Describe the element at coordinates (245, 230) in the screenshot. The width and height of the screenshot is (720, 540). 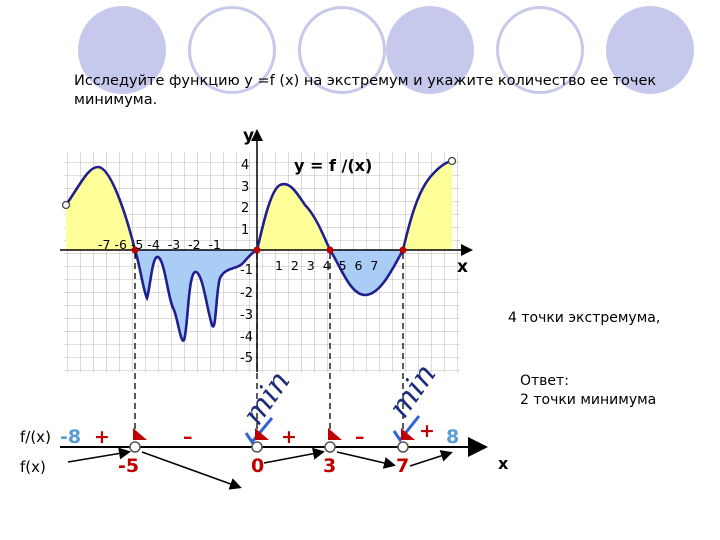
I see `y-tick-1: 1` at that location.